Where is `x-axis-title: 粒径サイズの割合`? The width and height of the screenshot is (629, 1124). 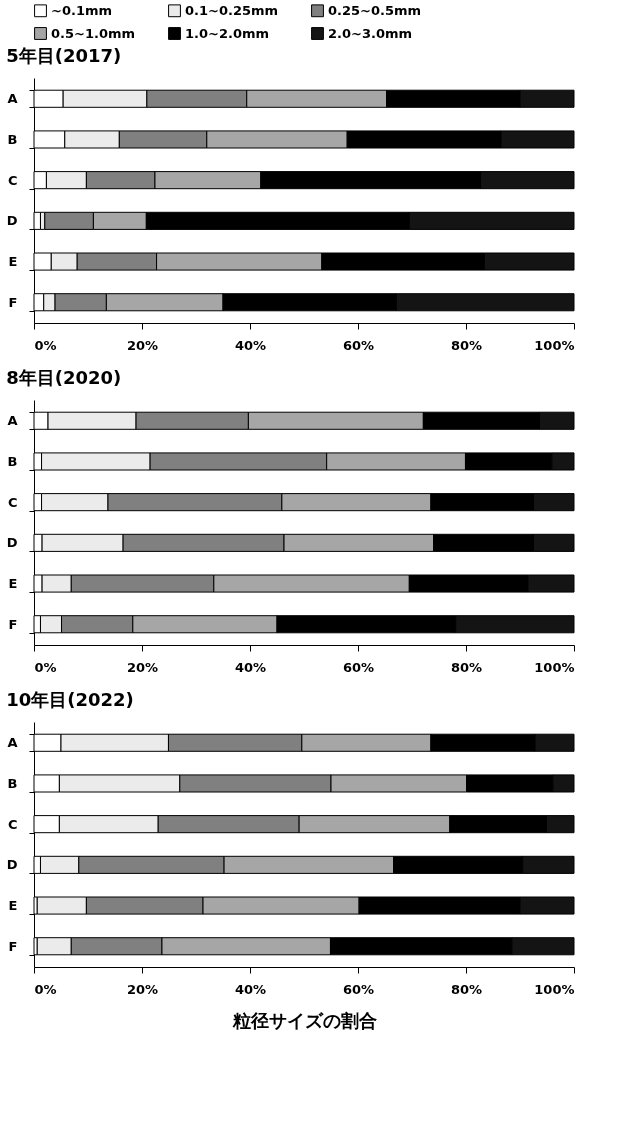
x-axis-title: 粒径サイズの割合 is located at coordinates (304, 1020).